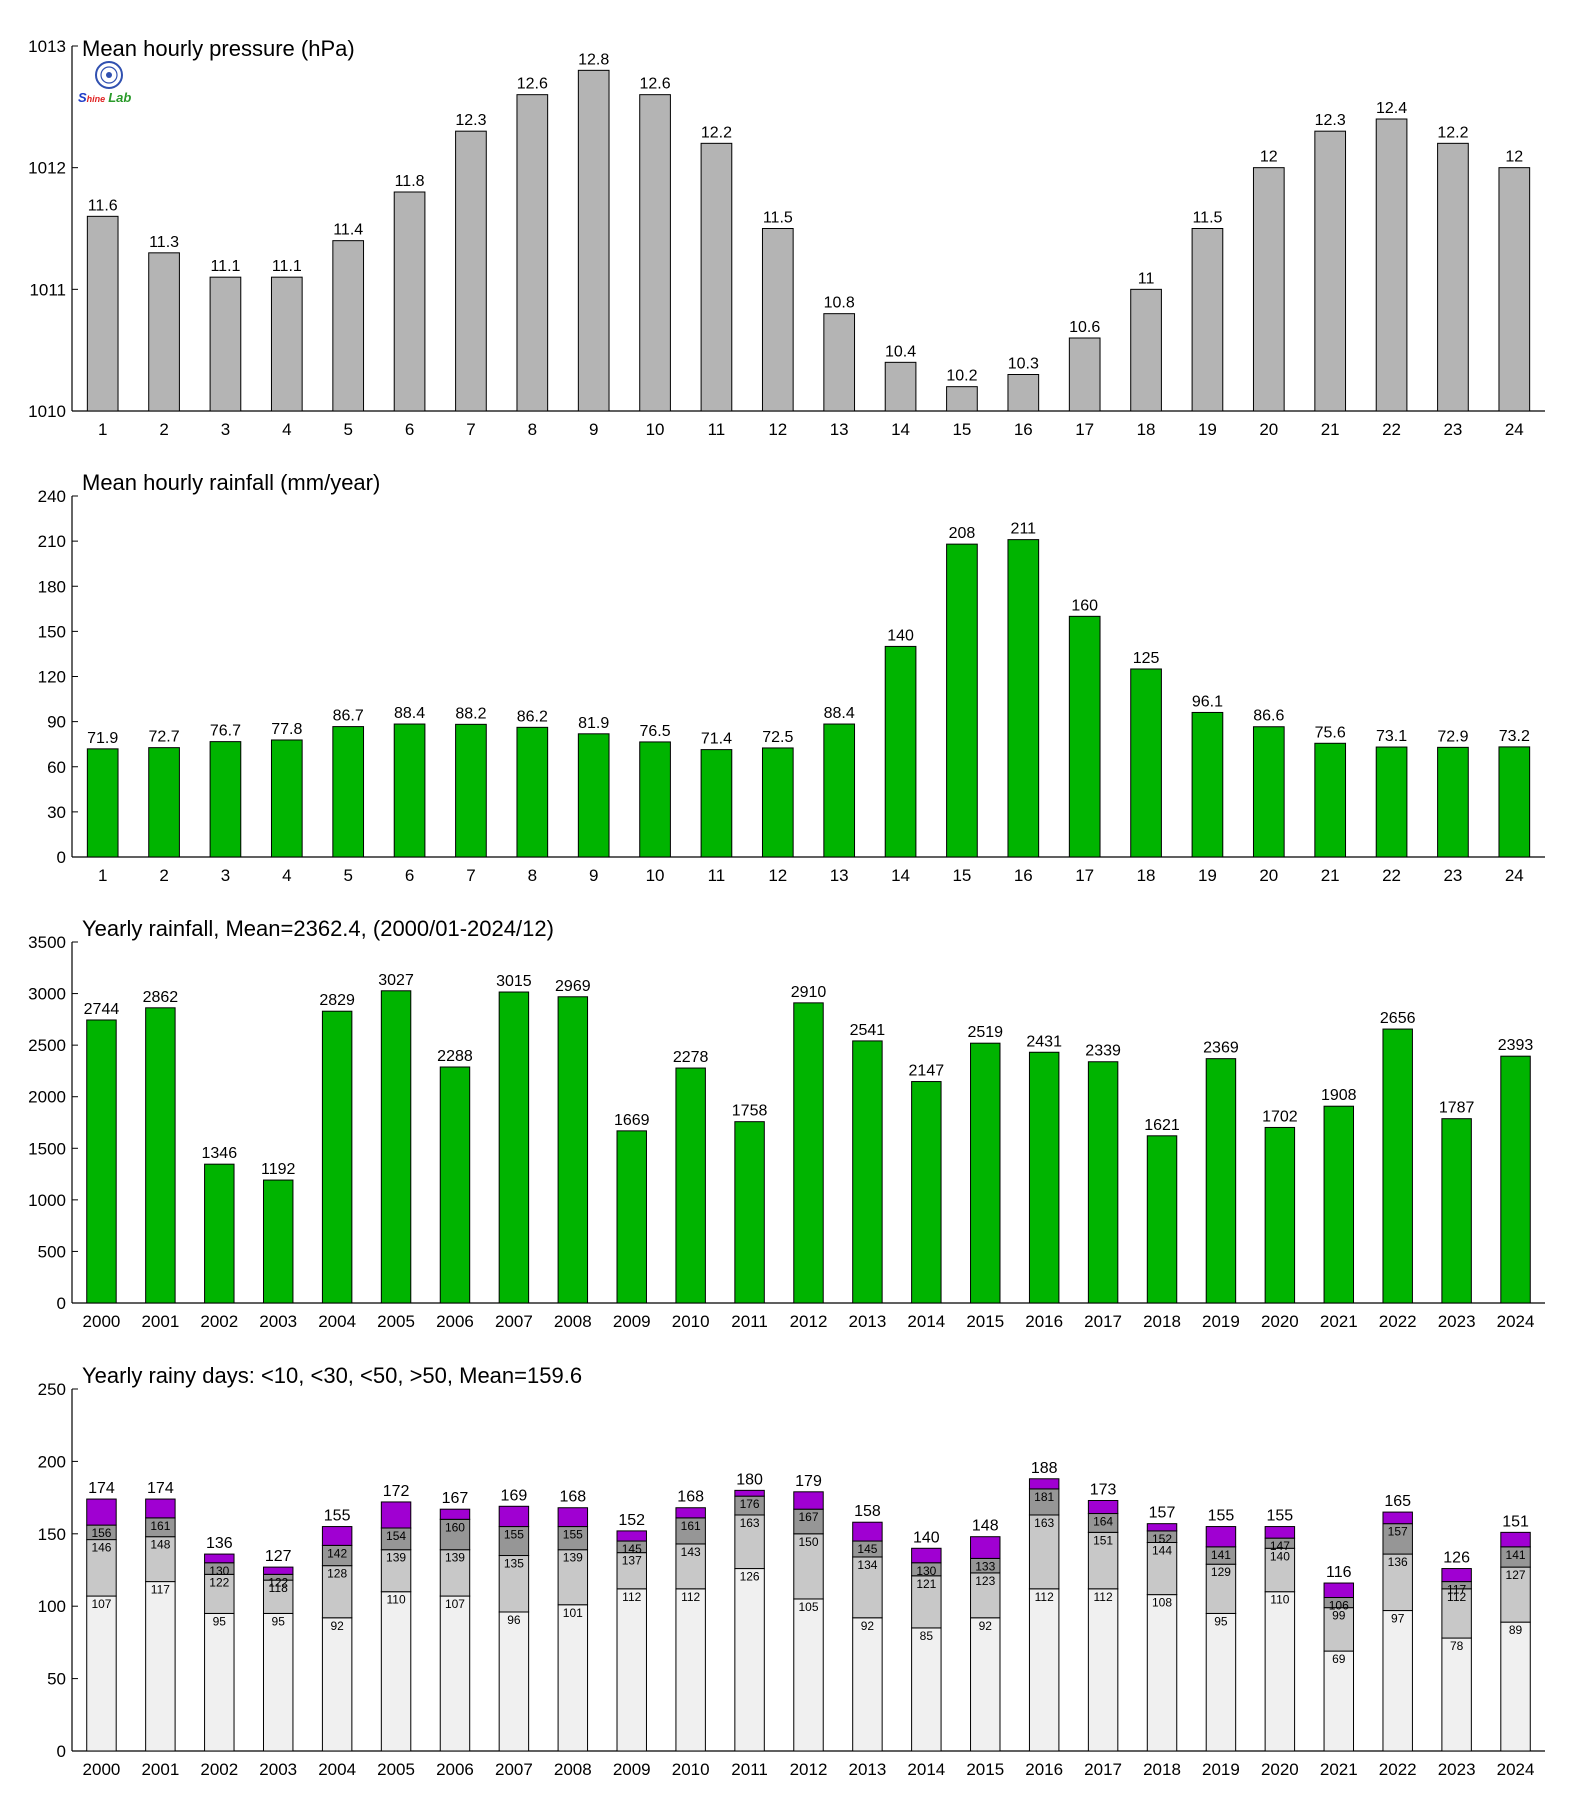  Describe the element at coordinates (47, 942) in the screenshot. I see `y-tick-label: 3500` at that location.